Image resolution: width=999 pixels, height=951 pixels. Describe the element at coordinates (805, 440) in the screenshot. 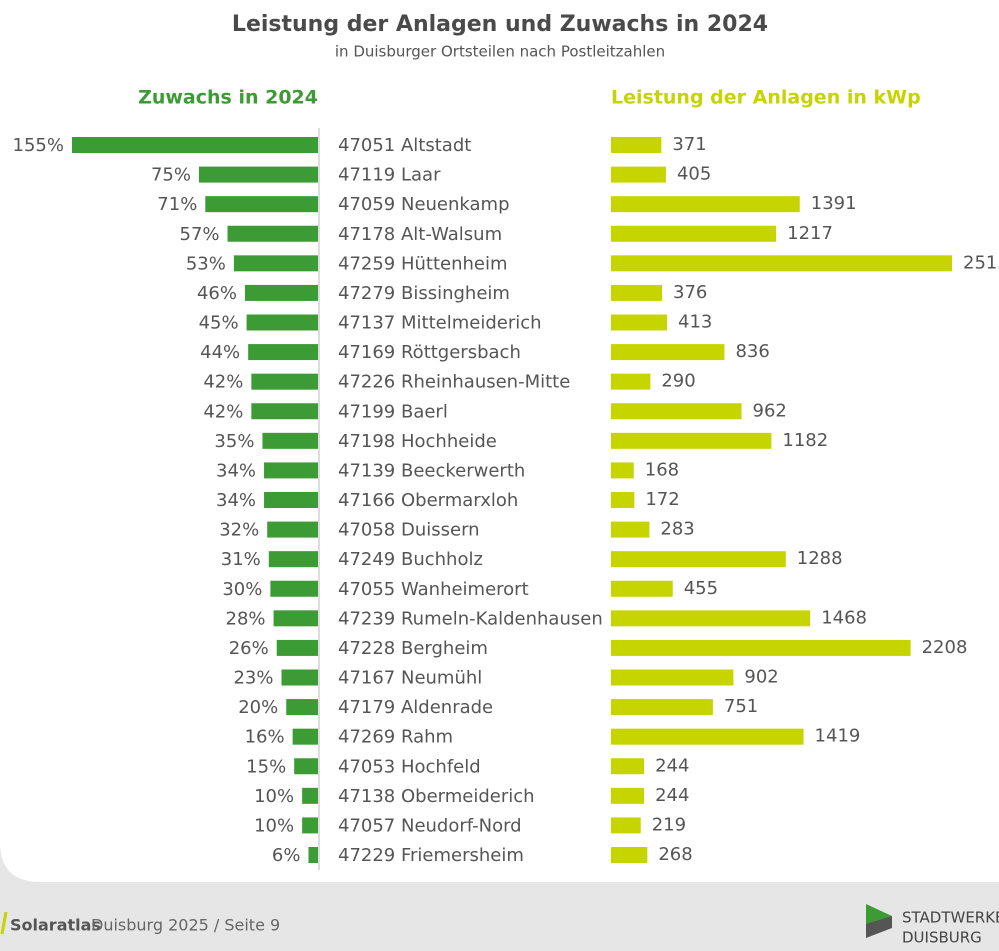

I see `value-label: 1182` at that location.